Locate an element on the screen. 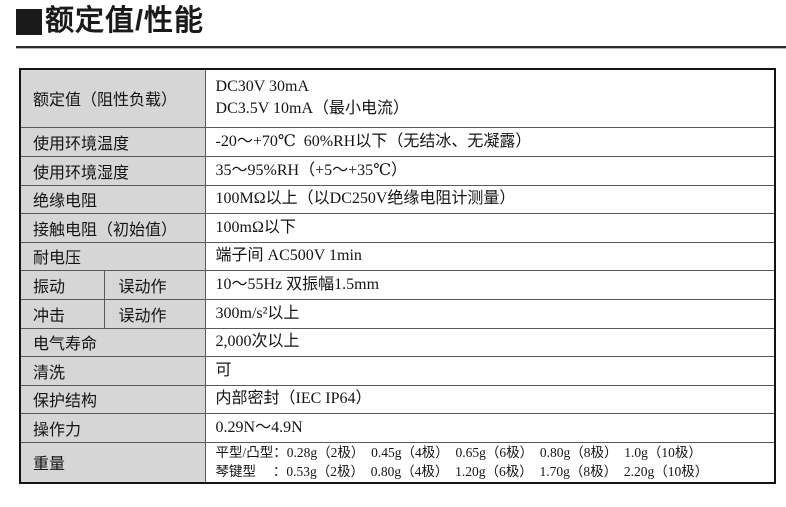 The image size is (786, 507). table-row-withstand-voltage: 耐电压 端子间 AC500V 1min is located at coordinates (397, 256).